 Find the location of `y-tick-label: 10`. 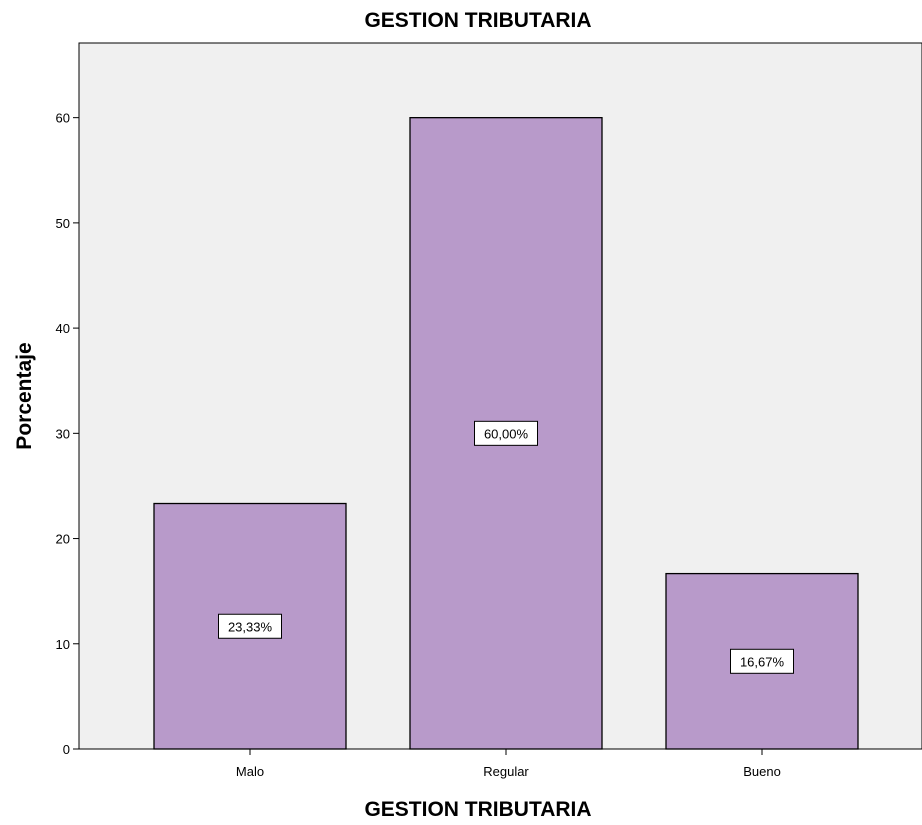

y-tick-label: 10 is located at coordinates (63, 644).